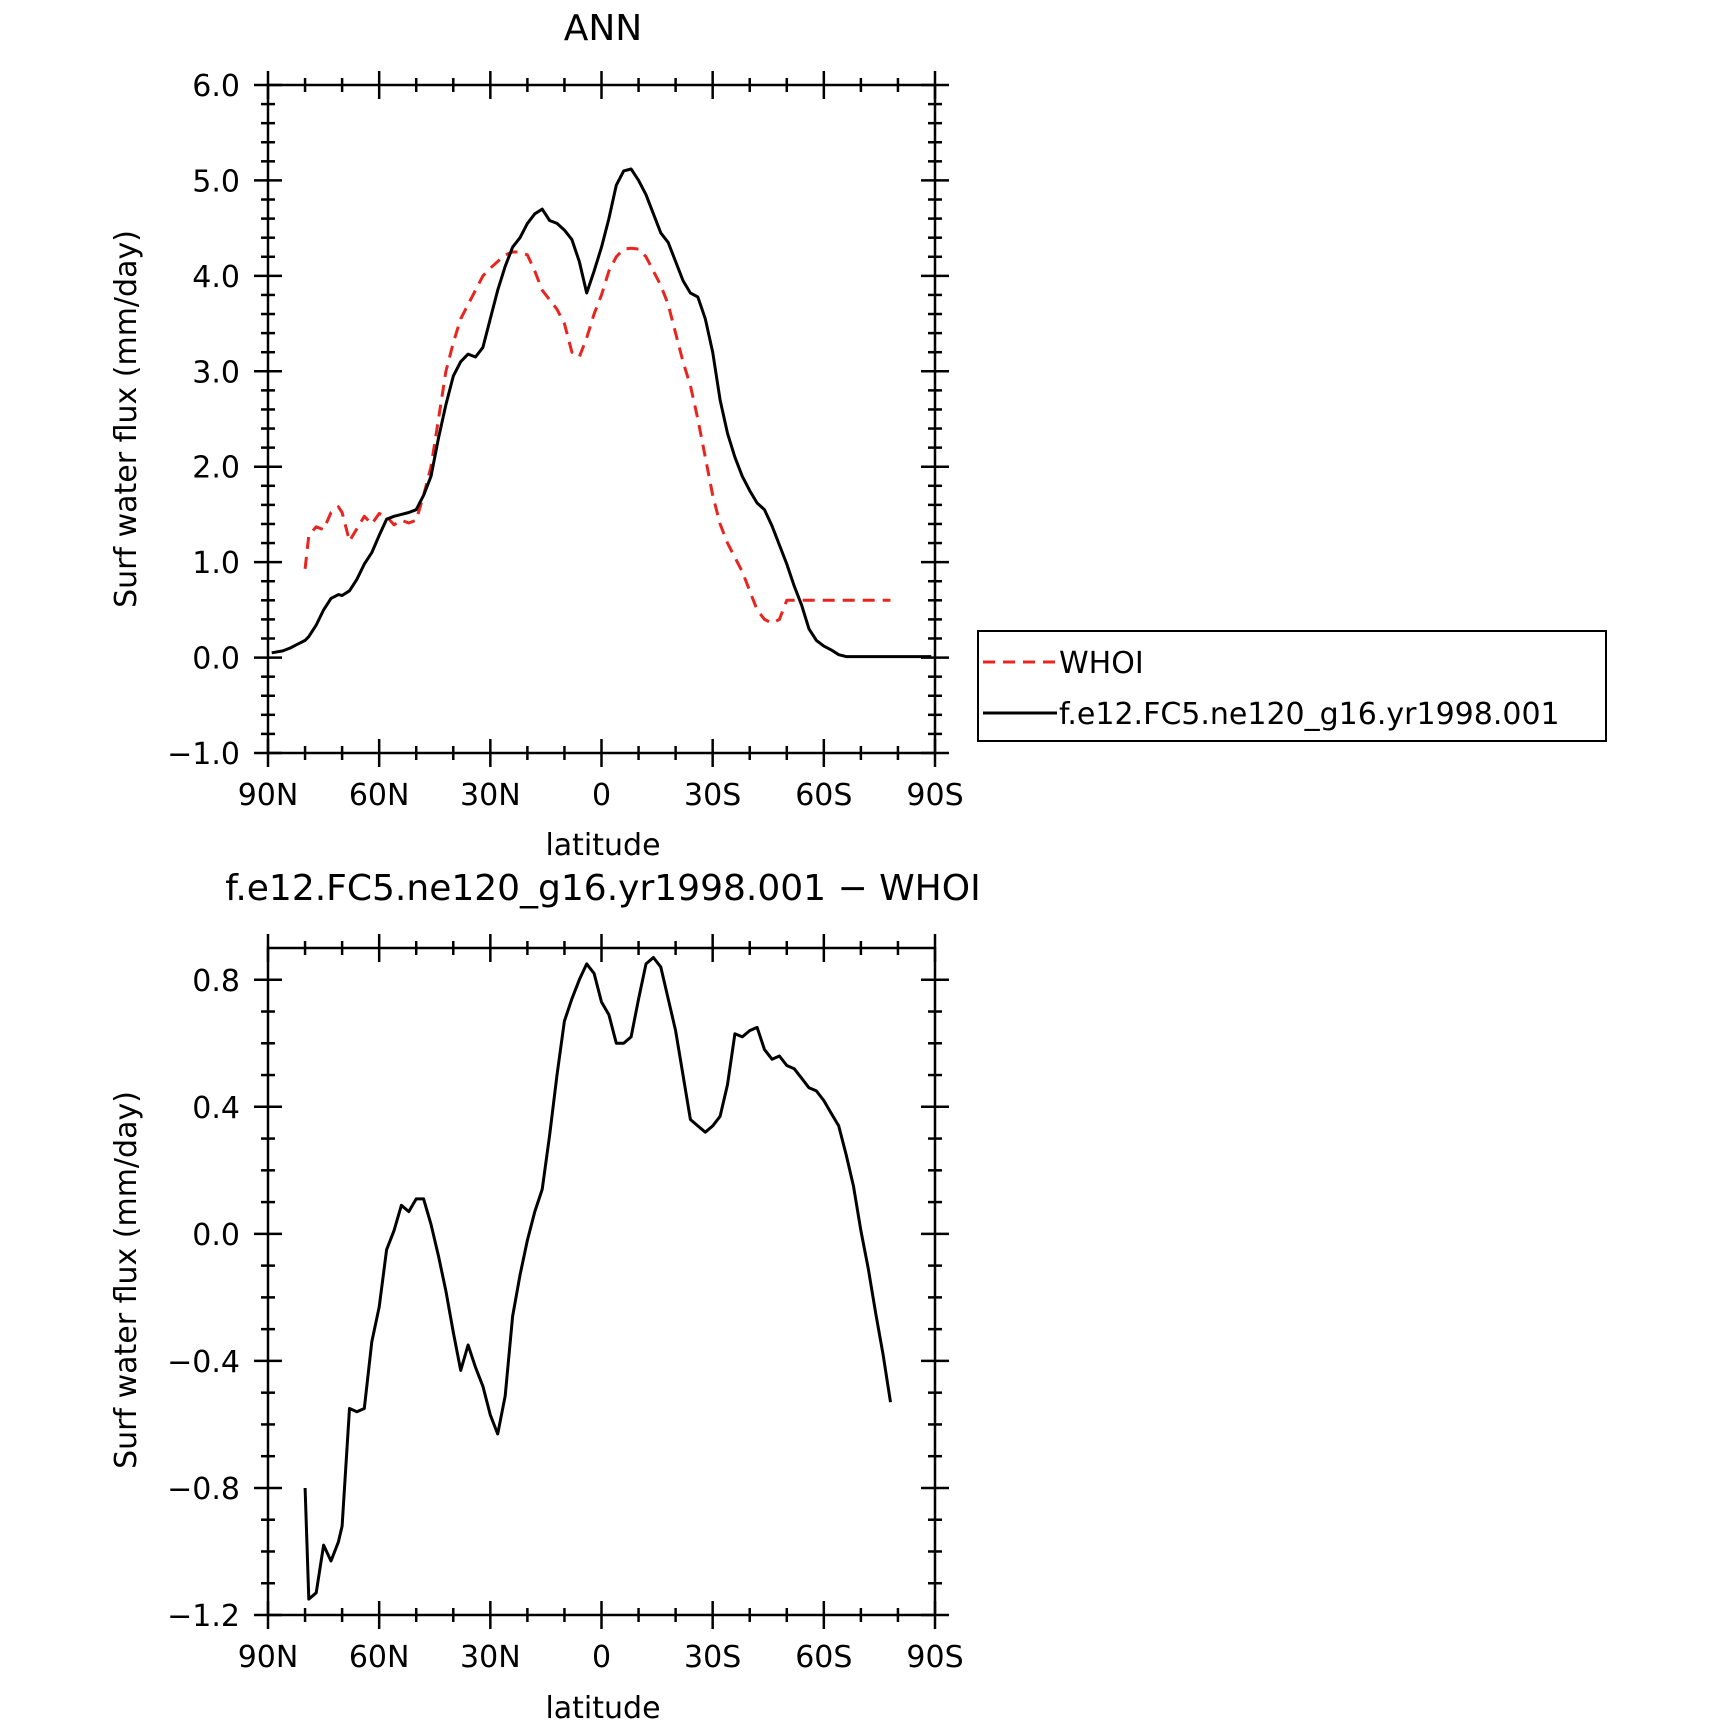 The height and width of the screenshot is (1723, 1710). What do you see at coordinates (603, 28) in the screenshot?
I see `top-chart-title: ANN` at bounding box center [603, 28].